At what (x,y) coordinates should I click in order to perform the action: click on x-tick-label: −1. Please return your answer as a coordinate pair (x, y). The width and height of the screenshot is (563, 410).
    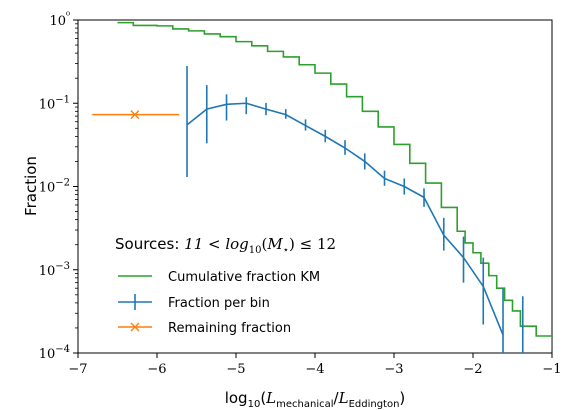
    Looking at the image, I should click on (551, 369).